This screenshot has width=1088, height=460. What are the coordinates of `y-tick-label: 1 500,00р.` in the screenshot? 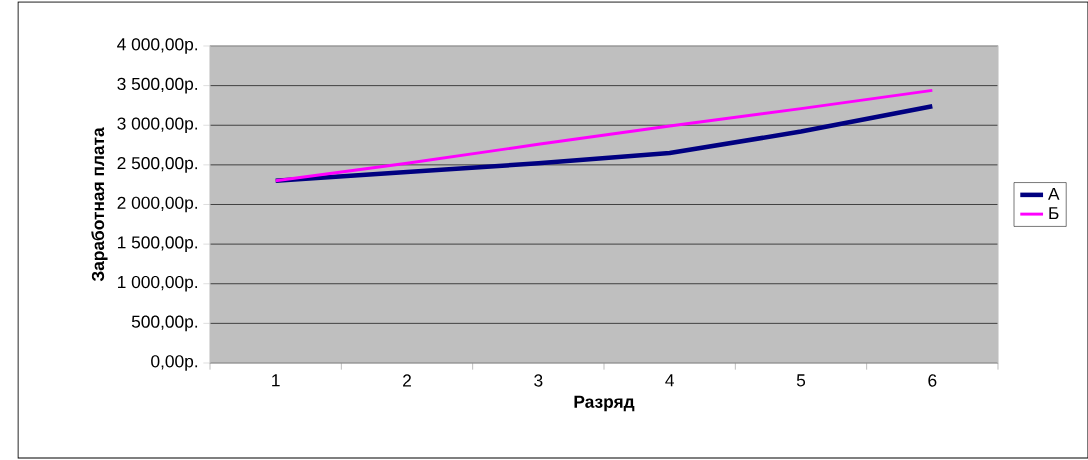 It's located at (158, 244).